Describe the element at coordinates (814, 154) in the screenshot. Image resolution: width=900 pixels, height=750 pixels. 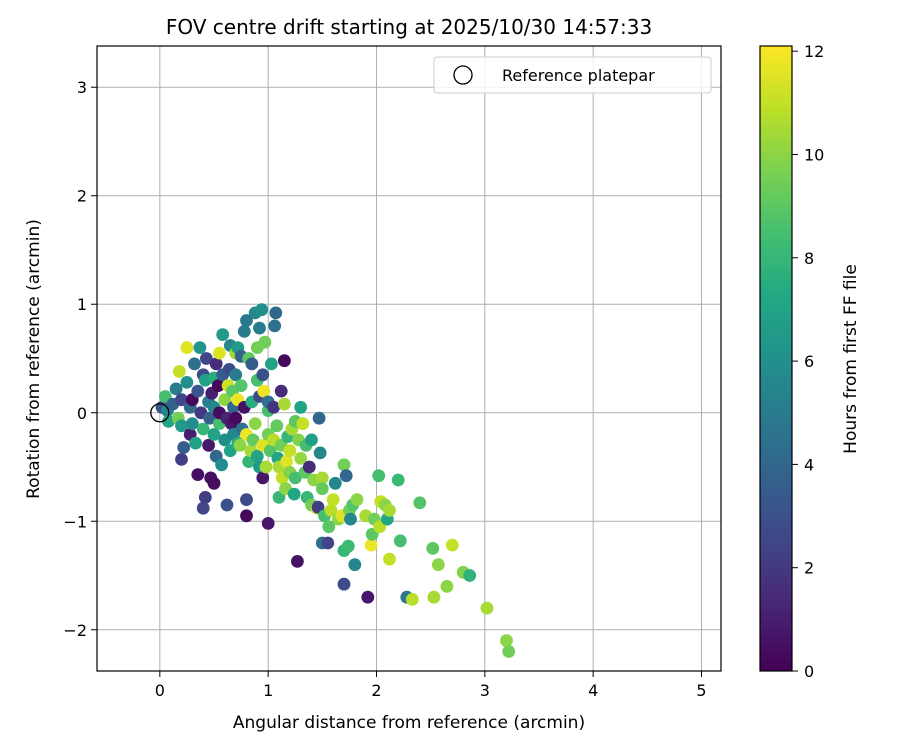
I see `colorbar-tick-label: 10` at that location.